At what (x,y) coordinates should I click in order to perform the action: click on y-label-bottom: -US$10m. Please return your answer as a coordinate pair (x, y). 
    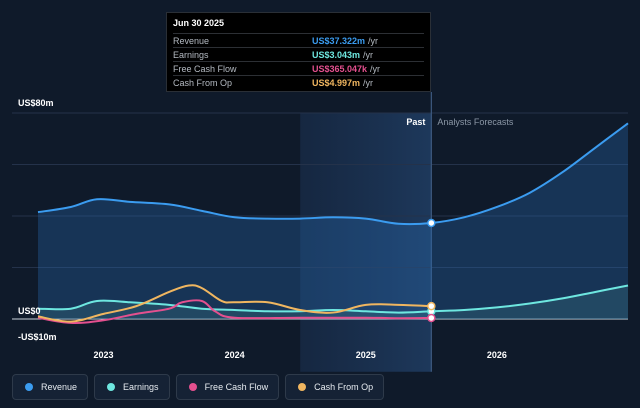
    Looking at the image, I should click on (37, 337).